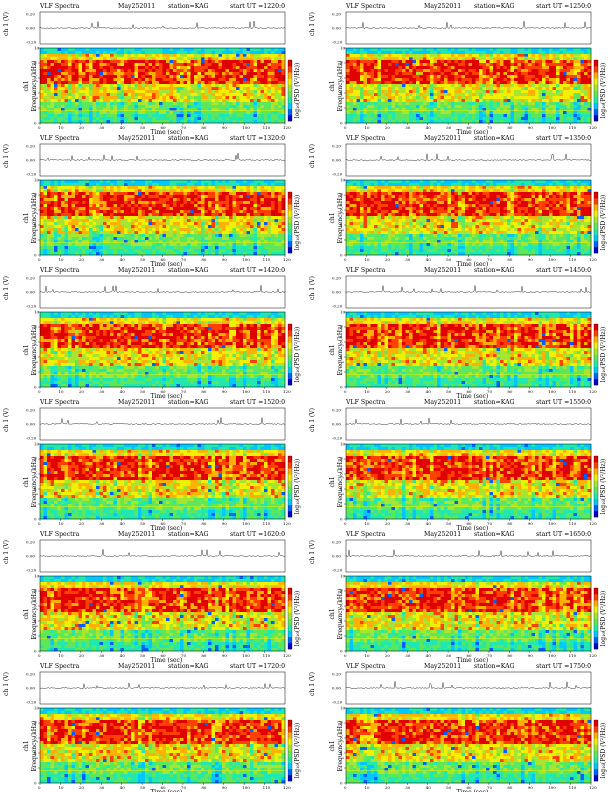 The image size is (612, 792). Describe the element at coordinates (490, 259) in the screenshot. I see `x-tick-label: 70` at that location.